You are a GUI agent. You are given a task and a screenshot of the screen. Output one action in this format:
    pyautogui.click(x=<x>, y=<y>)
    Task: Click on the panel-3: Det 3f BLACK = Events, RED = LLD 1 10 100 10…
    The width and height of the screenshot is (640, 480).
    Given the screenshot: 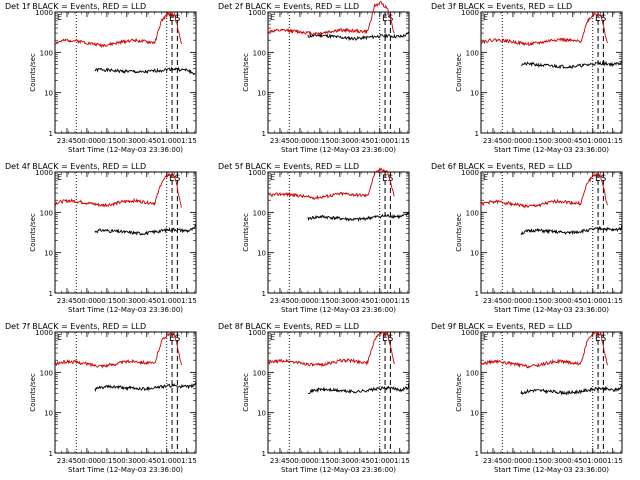 What is the action you would take?
    pyautogui.click(x=527, y=78)
    